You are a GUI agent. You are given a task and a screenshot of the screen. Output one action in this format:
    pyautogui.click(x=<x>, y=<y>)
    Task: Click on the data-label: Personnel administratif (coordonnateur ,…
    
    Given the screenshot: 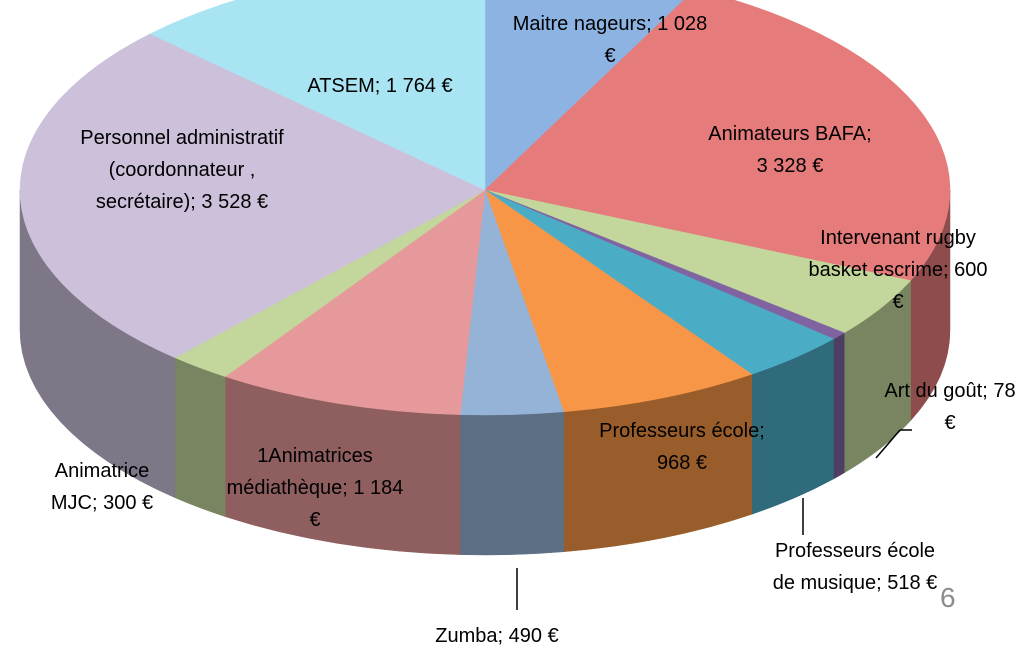 What is the action you would take?
    pyautogui.click(x=182, y=170)
    